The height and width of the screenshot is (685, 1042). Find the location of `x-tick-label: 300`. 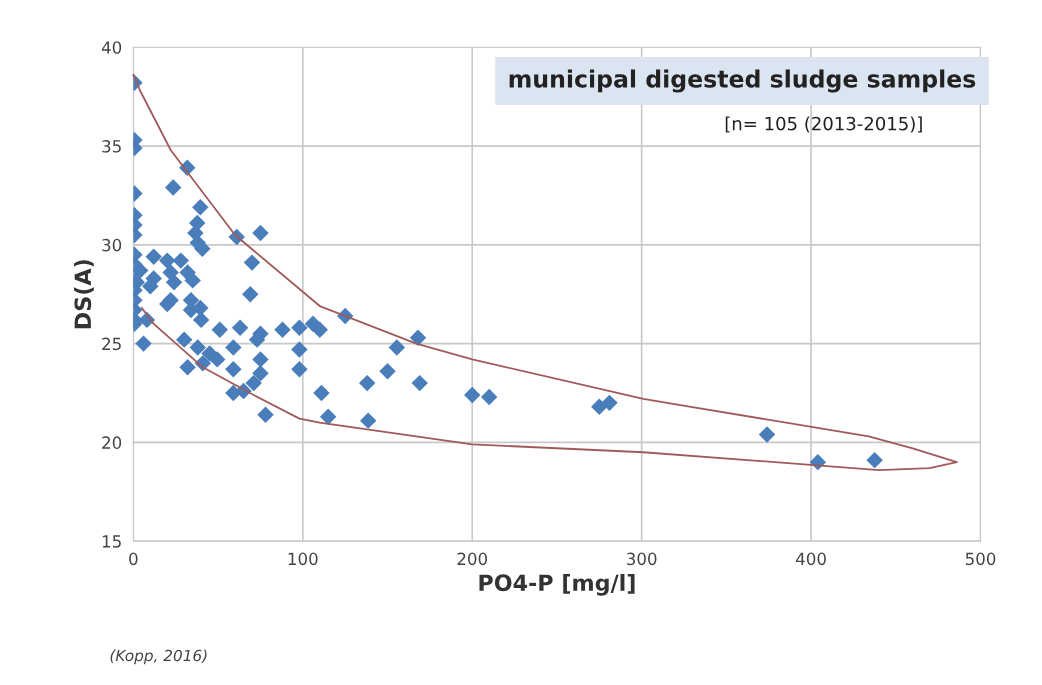

x-tick-label: 300 is located at coordinates (642, 559).